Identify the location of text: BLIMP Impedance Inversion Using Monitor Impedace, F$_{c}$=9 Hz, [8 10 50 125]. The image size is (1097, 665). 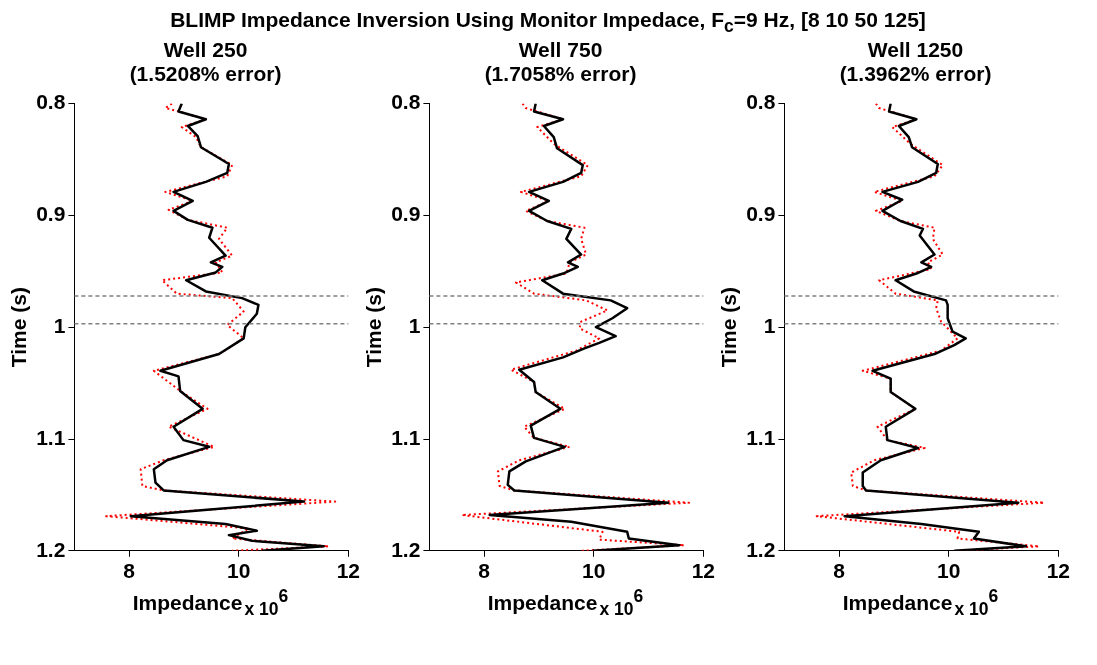
(548, 23).